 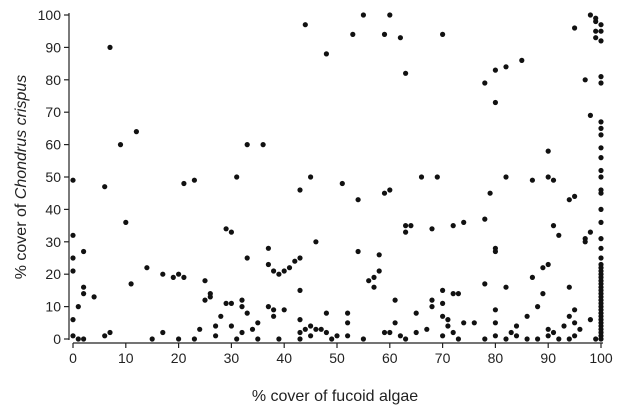 What do you see at coordinates (57, 339) in the screenshot?
I see `y-tick-label: 0` at bounding box center [57, 339].